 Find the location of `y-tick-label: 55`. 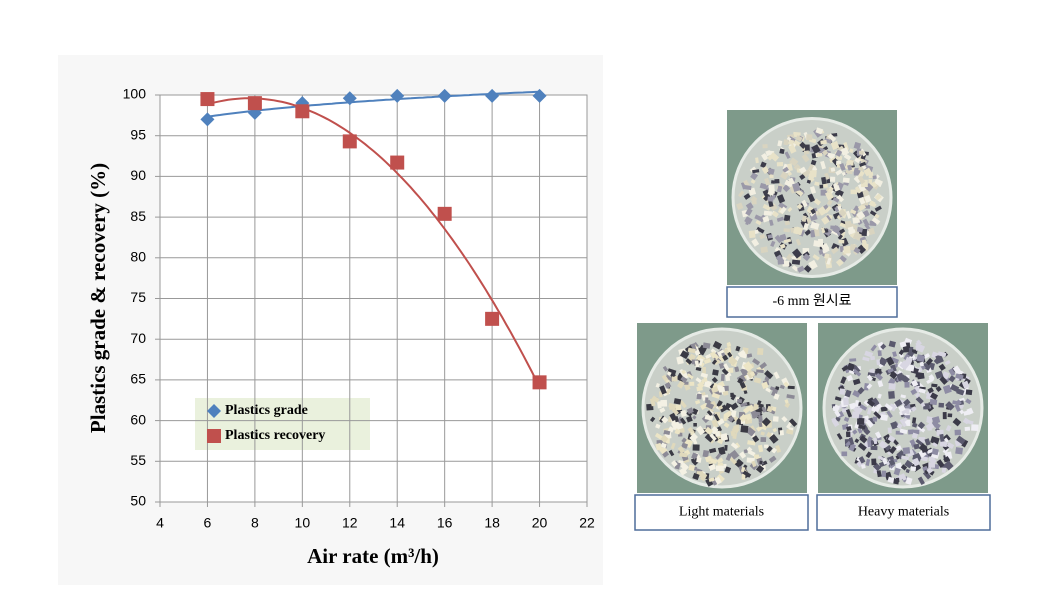

y-tick-label: 55 is located at coordinates (138, 460).